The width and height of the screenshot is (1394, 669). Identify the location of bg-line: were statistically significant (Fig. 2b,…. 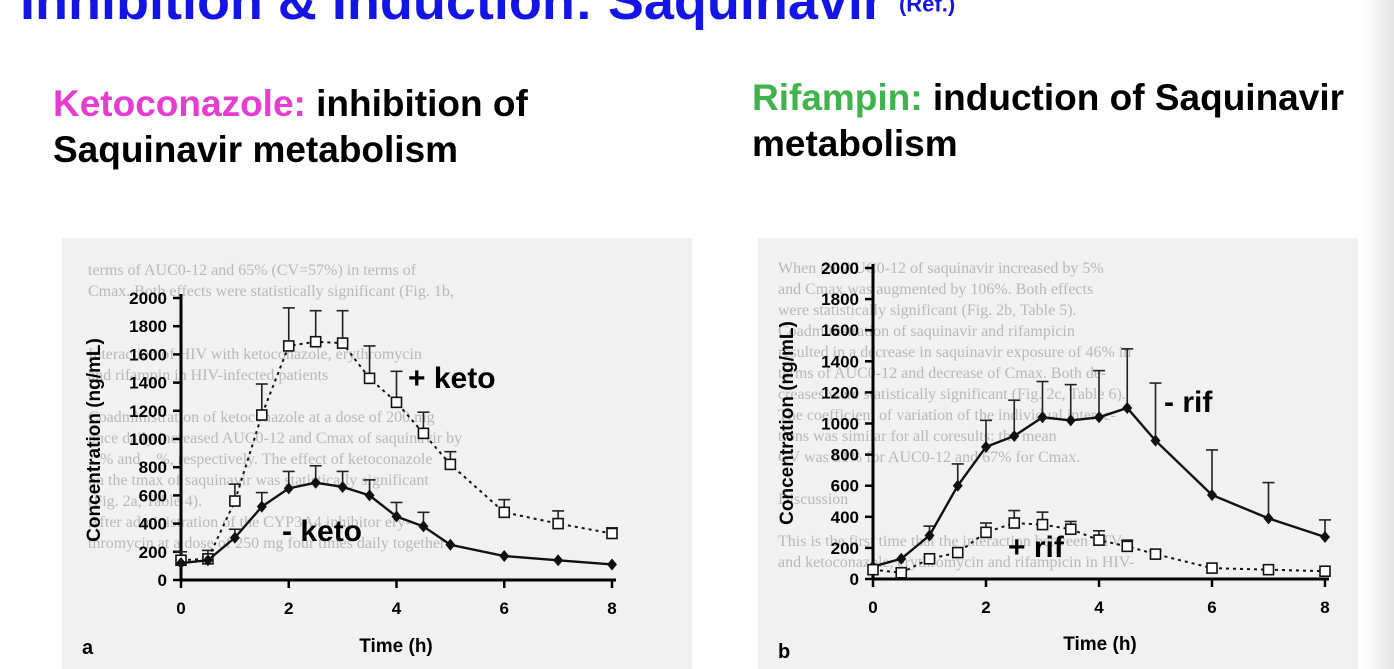
(927, 310).